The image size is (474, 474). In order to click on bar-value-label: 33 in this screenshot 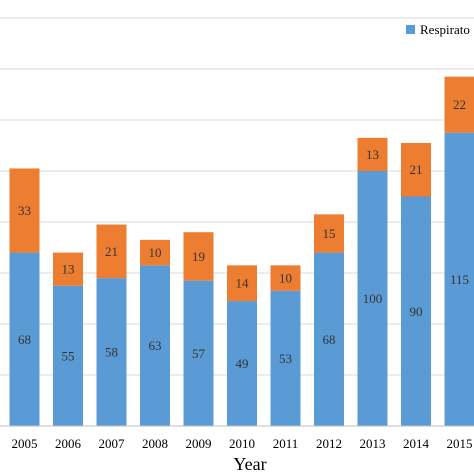, I will do `click(24, 210)`.